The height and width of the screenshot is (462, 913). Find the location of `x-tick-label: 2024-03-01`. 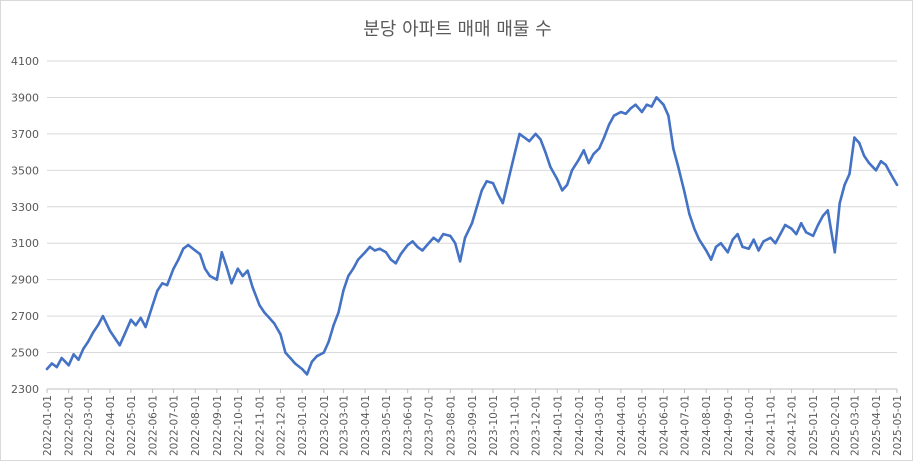

x-tick-label: 2024-03-01 is located at coordinates (600, 425).